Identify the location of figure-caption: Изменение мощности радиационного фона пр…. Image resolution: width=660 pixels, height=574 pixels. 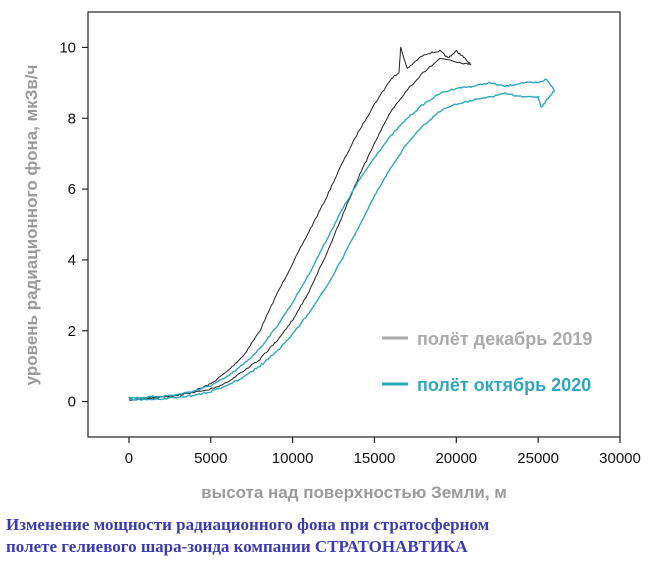
(330, 536).